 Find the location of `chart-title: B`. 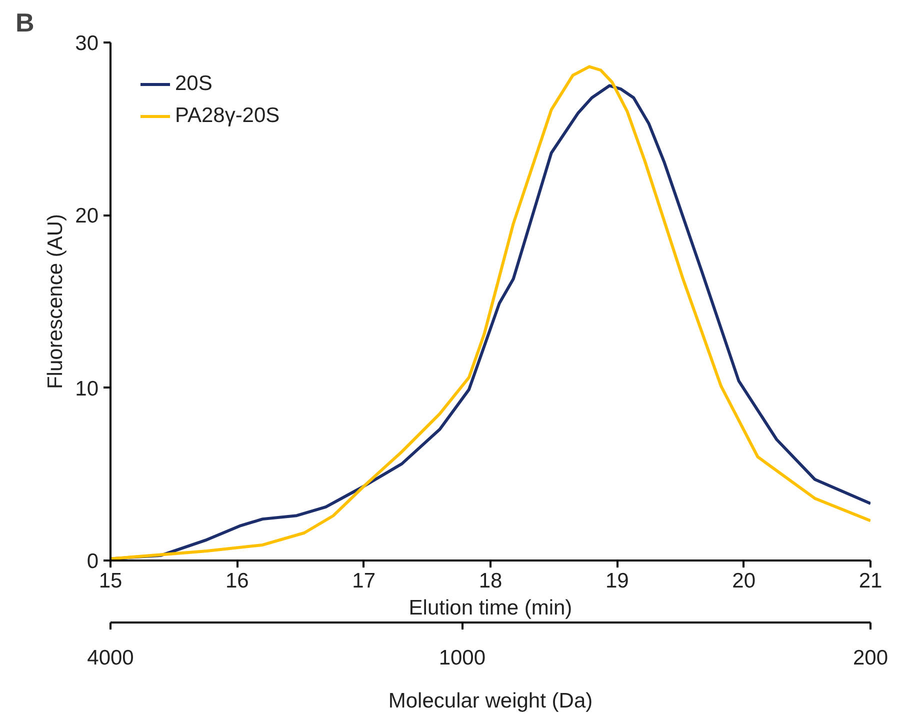

chart-title: B is located at coordinates (25, 23).